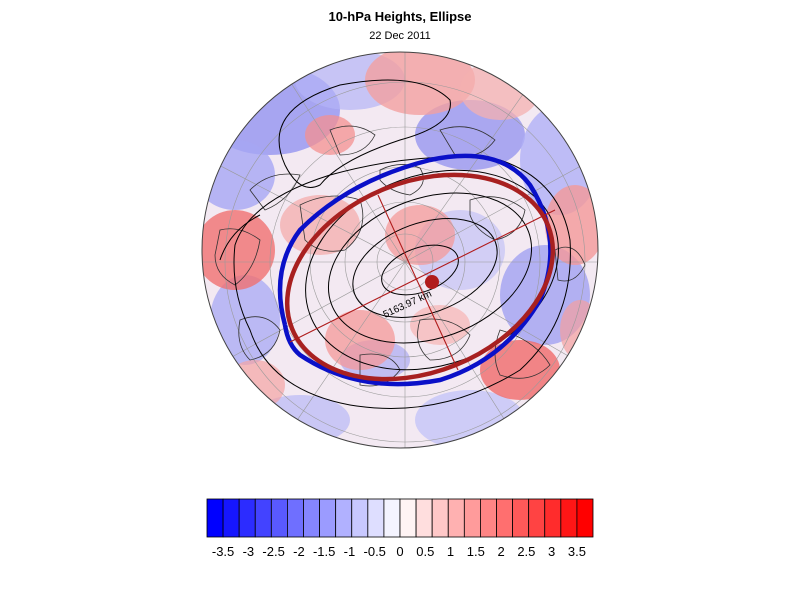  I want to click on colorbar-tick-label: -3.5, so click(223, 551).